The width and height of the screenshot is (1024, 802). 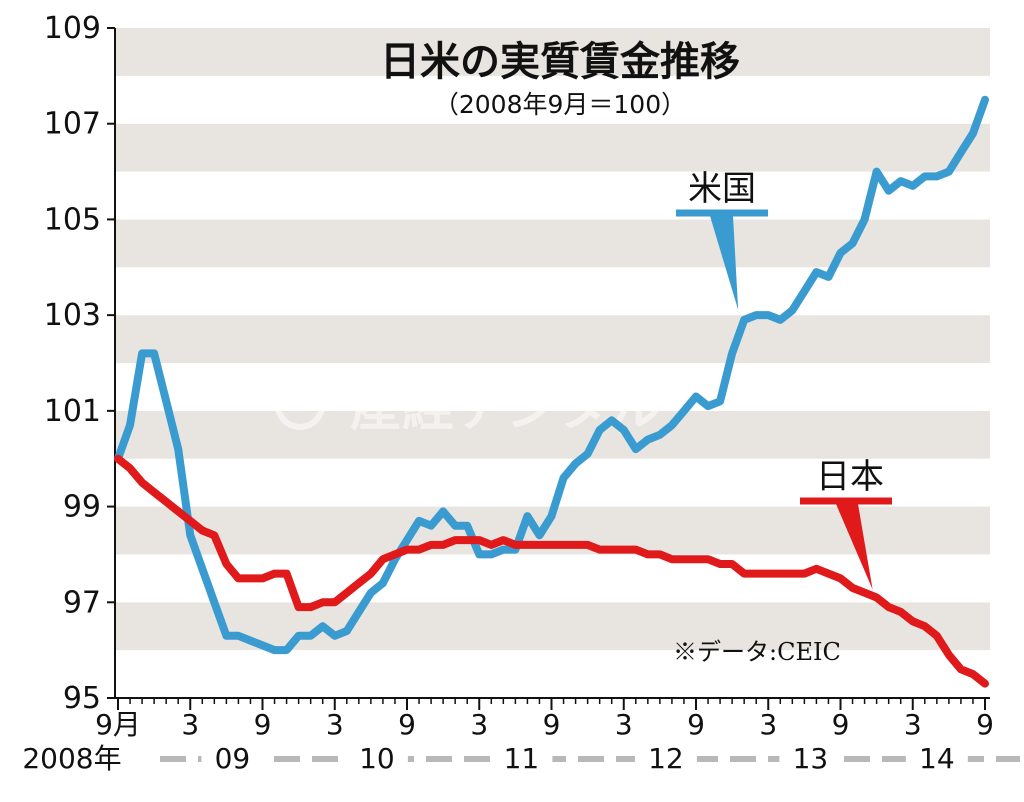 I want to click on chart-title: 日米の実質賃金推移, so click(x=560, y=62).